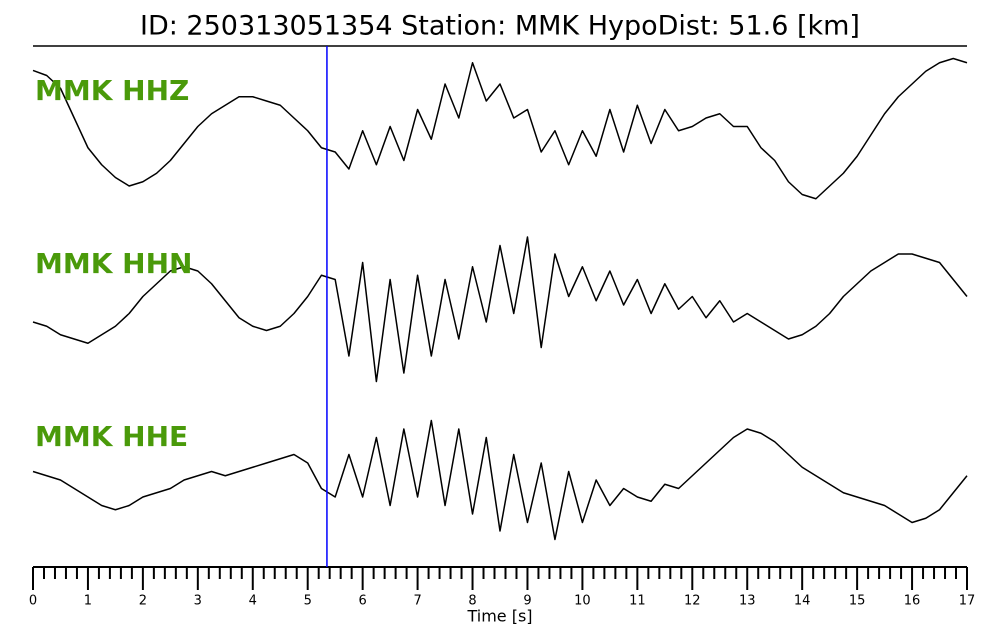 Image resolution: width=1000 pixels, height=640 pixels. What do you see at coordinates (802, 601) in the screenshot?
I see `x-tick-label: 14` at bounding box center [802, 601].